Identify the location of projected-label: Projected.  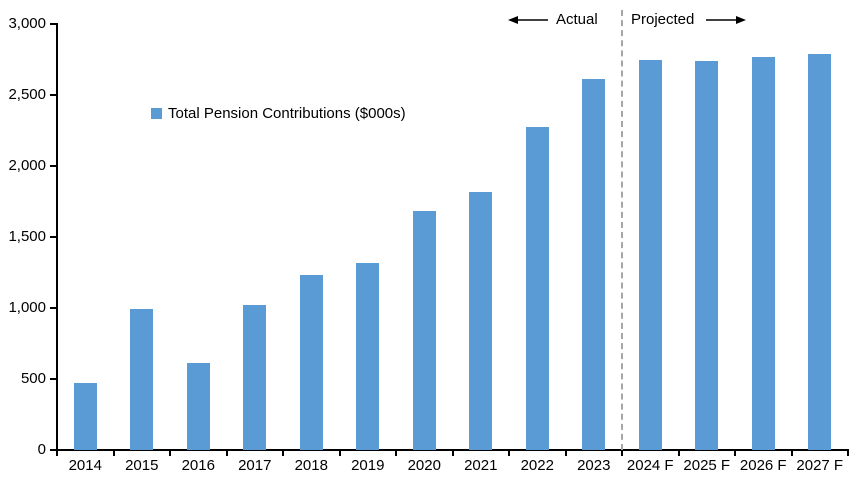
(663, 19).